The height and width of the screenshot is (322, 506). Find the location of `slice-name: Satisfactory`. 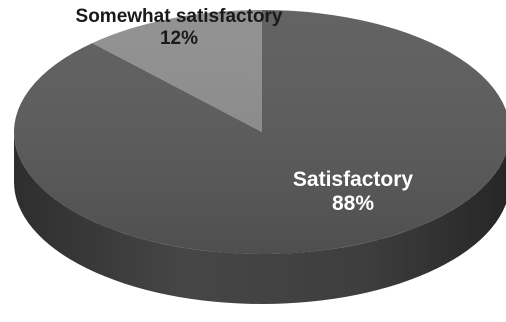

slice-name: Satisfactory is located at coordinates (353, 179).